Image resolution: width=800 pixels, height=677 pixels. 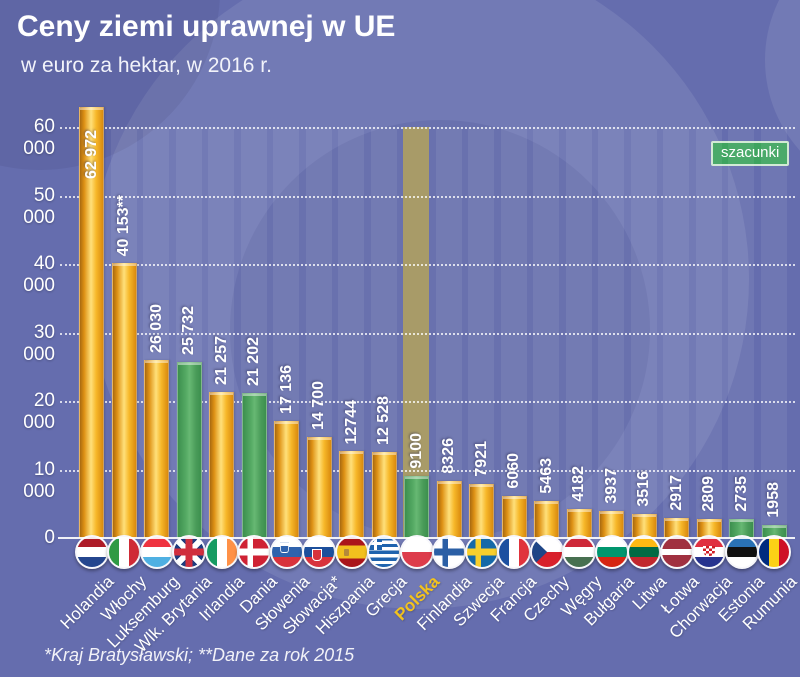 I want to click on column-wlk-brytania: 25 732 Wlk. Brytania, so click(x=173, y=380).